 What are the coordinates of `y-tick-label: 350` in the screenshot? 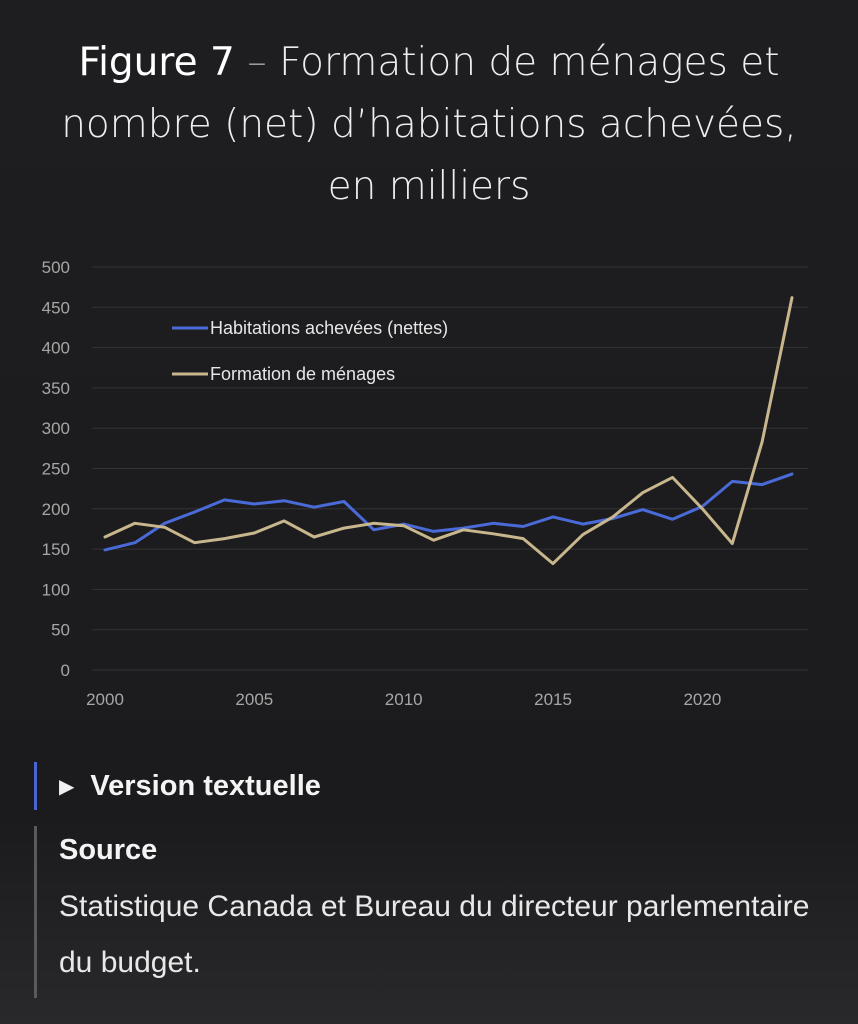 It's located at (56, 388).